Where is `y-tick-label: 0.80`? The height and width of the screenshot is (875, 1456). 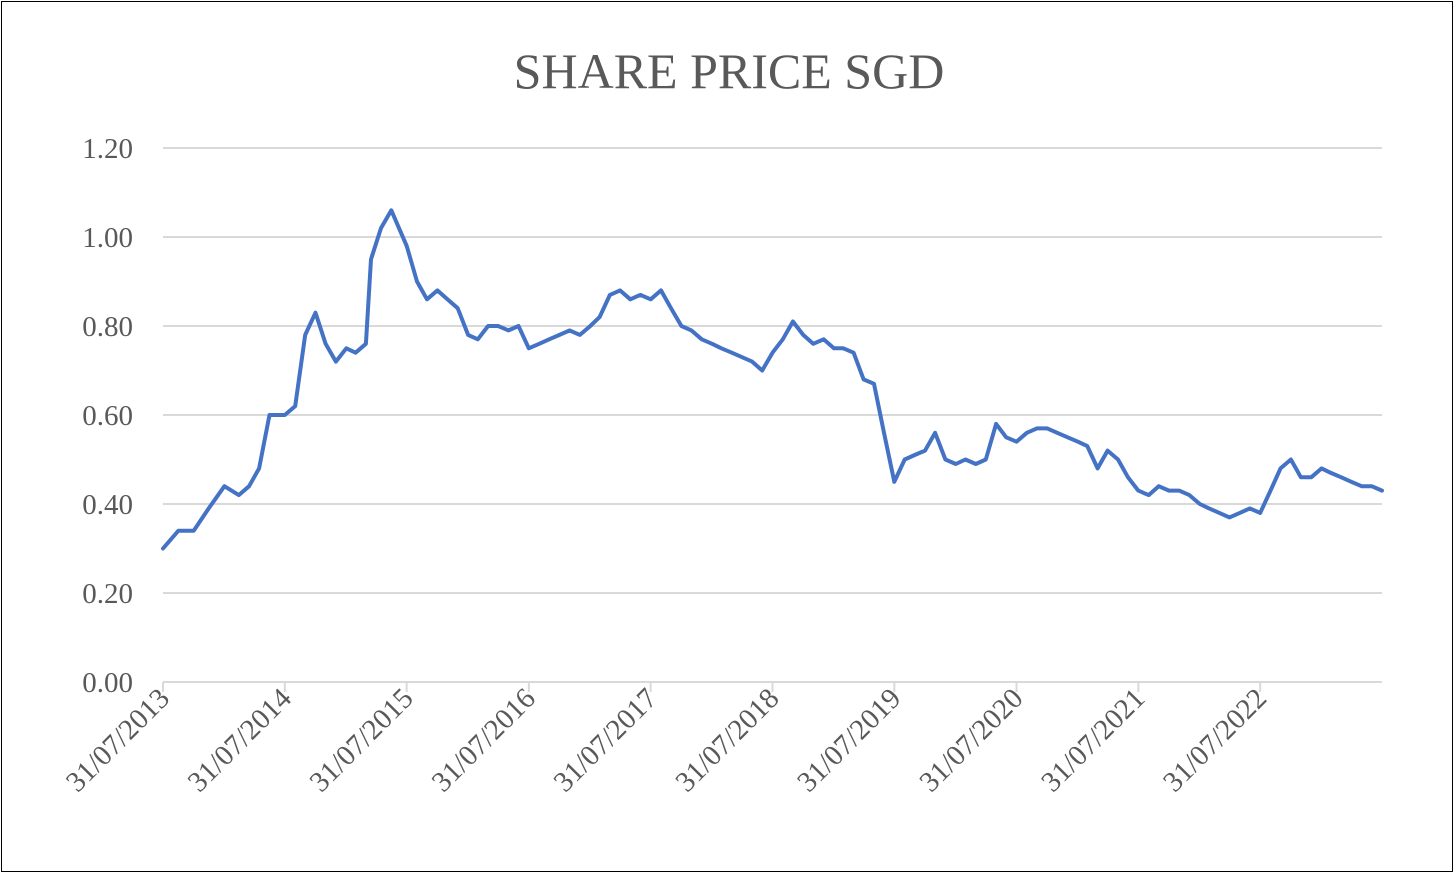
y-tick-label: 0.80 is located at coordinates (107, 327).